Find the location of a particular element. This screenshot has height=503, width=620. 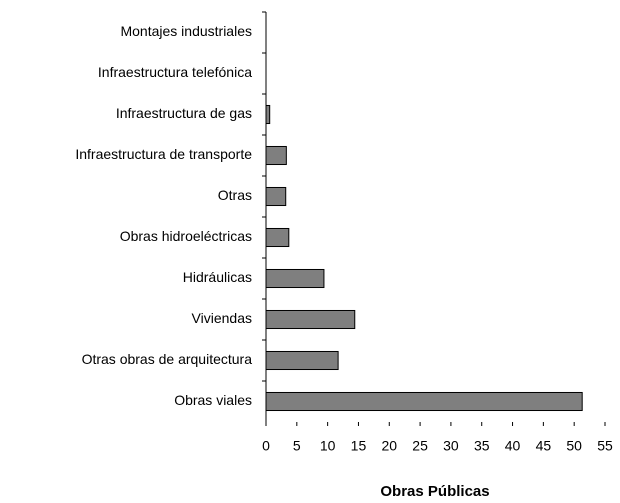

y-tick-label: Hidráulicas is located at coordinates (217, 277).